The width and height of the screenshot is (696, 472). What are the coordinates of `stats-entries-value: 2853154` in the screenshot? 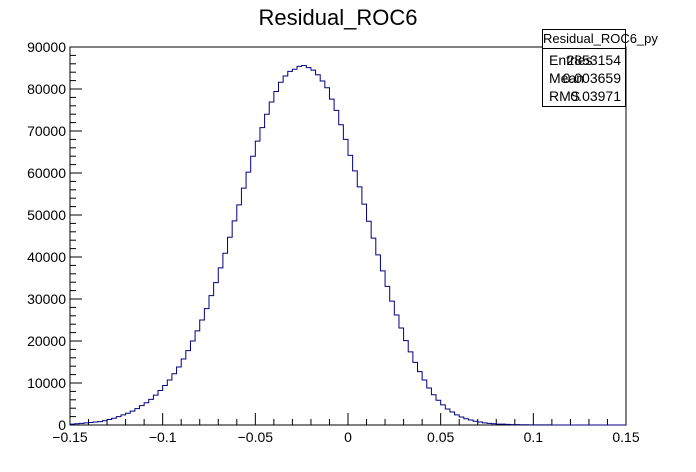 It's located at (593, 60).